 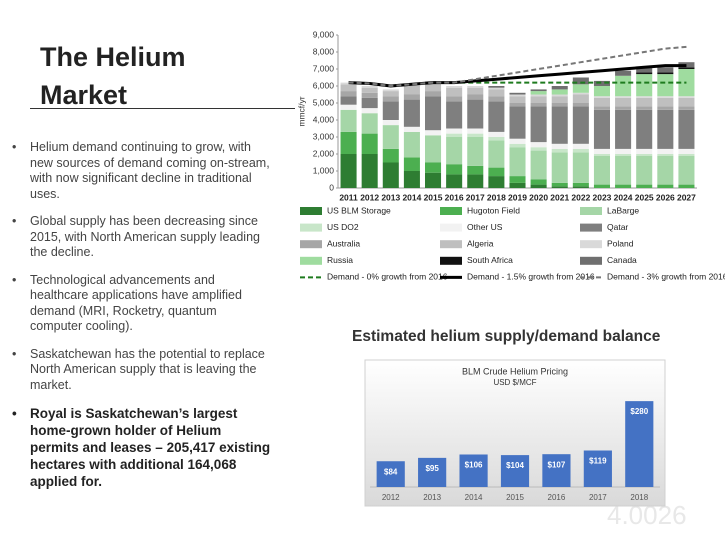 What do you see at coordinates (644, 197) in the screenshot?
I see `x-tick-label: 2025` at bounding box center [644, 197].